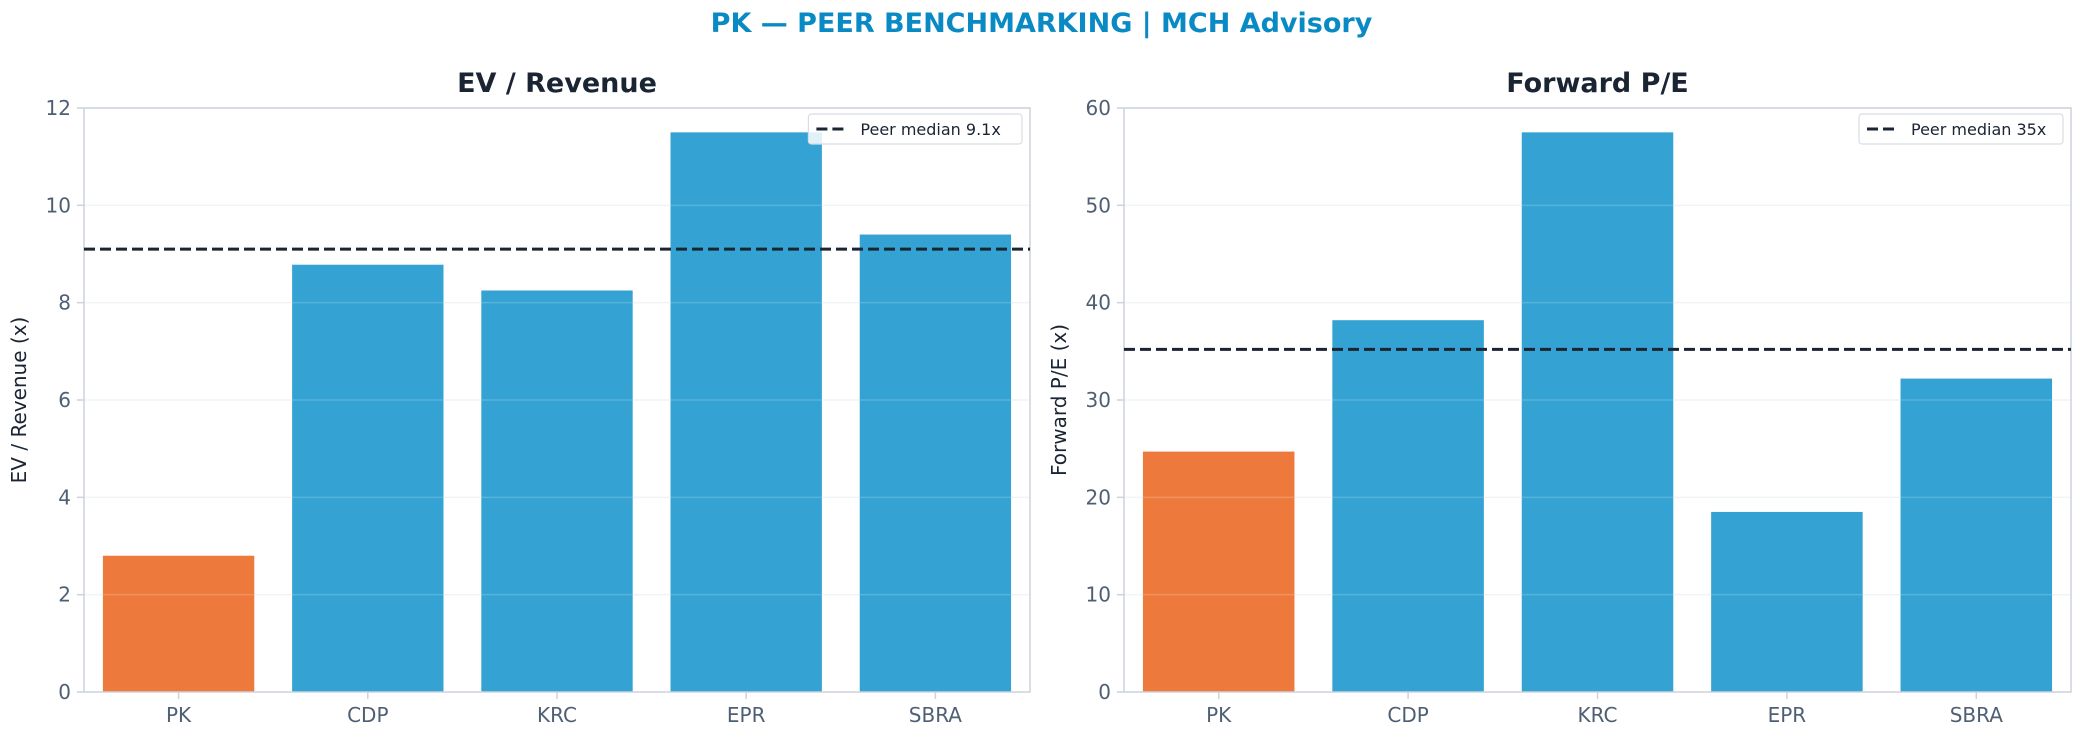 The height and width of the screenshot is (742, 2083). Describe the element at coordinates (1978, 129) in the screenshot. I see `legend-label: Peer median 35x` at that location.